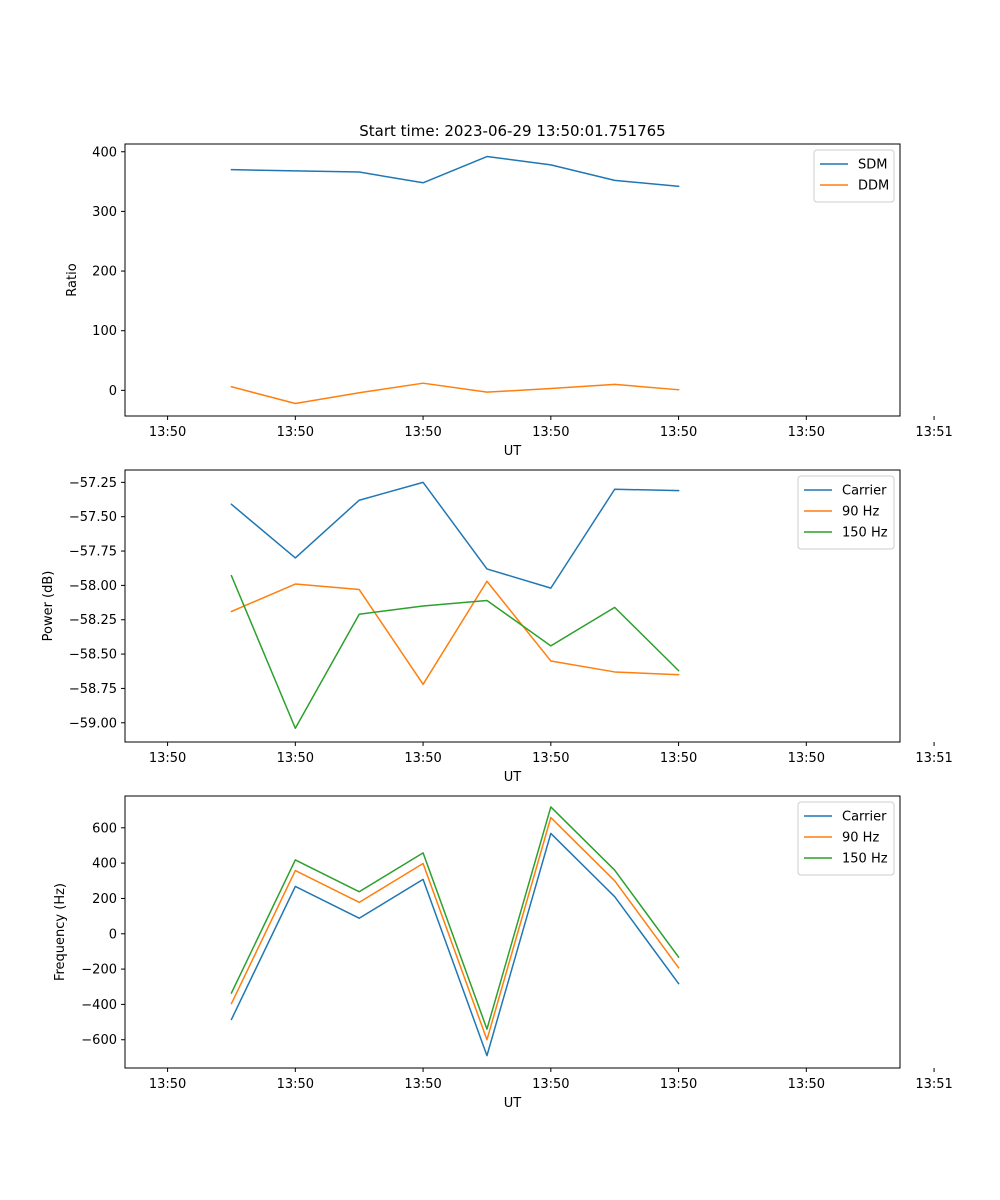 This screenshot has width=1000, height=1200. Describe the element at coordinates (873, 186) in the screenshot. I see `legend-label-1-2: DDM` at that location.